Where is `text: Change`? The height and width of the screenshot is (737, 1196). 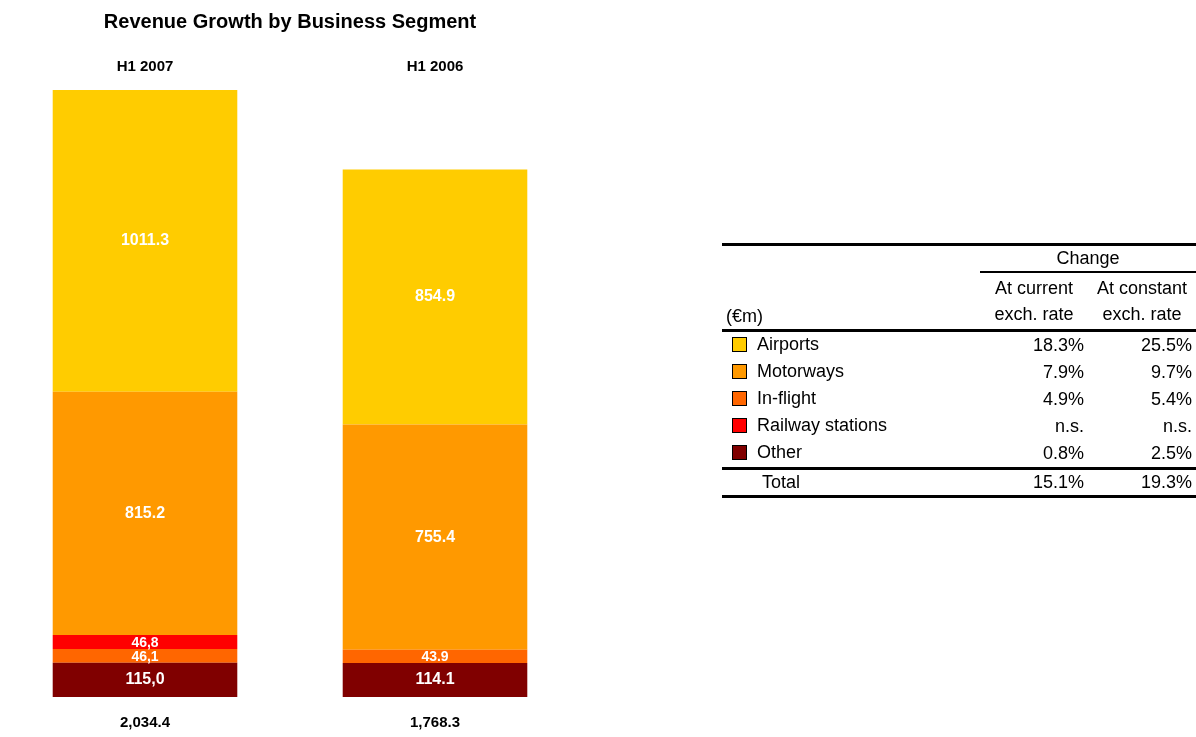
text: Change is located at coordinates (1088, 258).